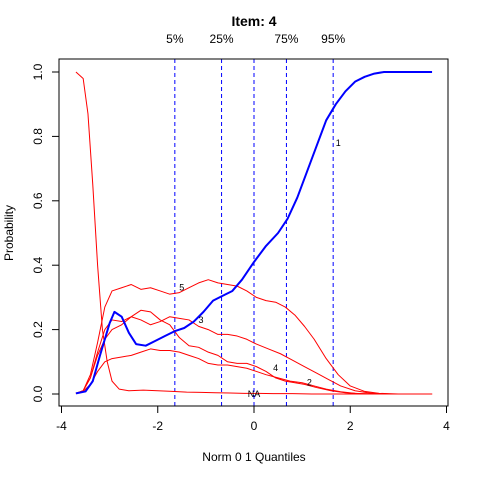 This screenshot has height=480, width=480. What do you see at coordinates (338, 143) in the screenshot?
I see `series-label: 1` at bounding box center [338, 143].